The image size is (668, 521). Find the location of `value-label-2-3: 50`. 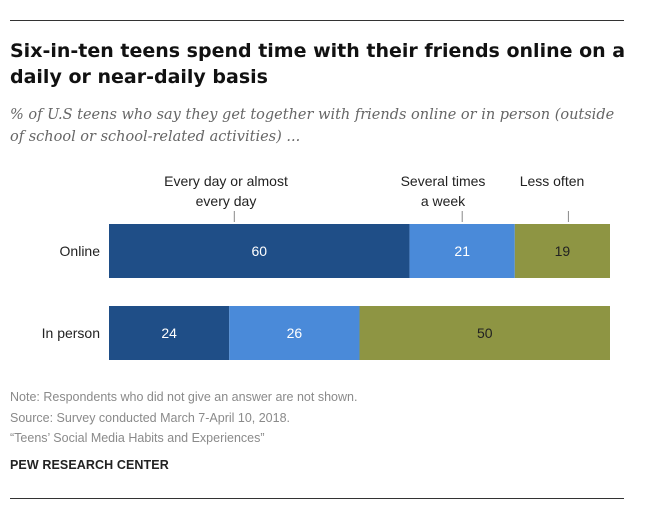

value-label-2-3: 50 is located at coordinates (485, 333).